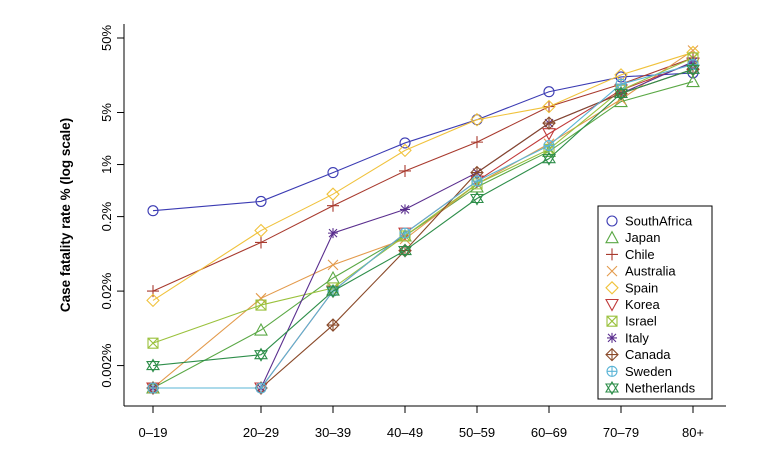 The width and height of the screenshot is (782, 461). I want to click on y-tick-label: 50%, so click(106, 38).